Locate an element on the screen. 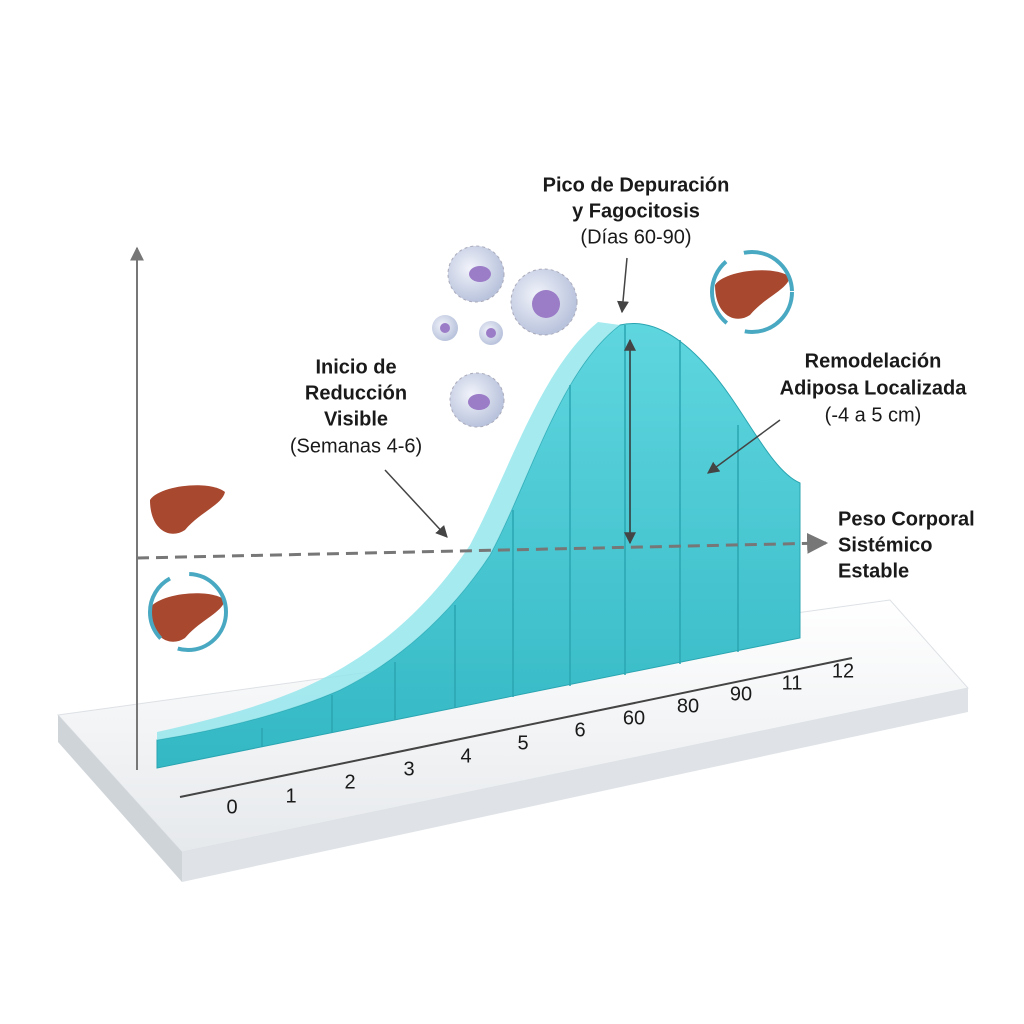 Image resolution: width=1024 pixels, height=1024 pixels. onset-arrow is located at coordinates (416, 503).